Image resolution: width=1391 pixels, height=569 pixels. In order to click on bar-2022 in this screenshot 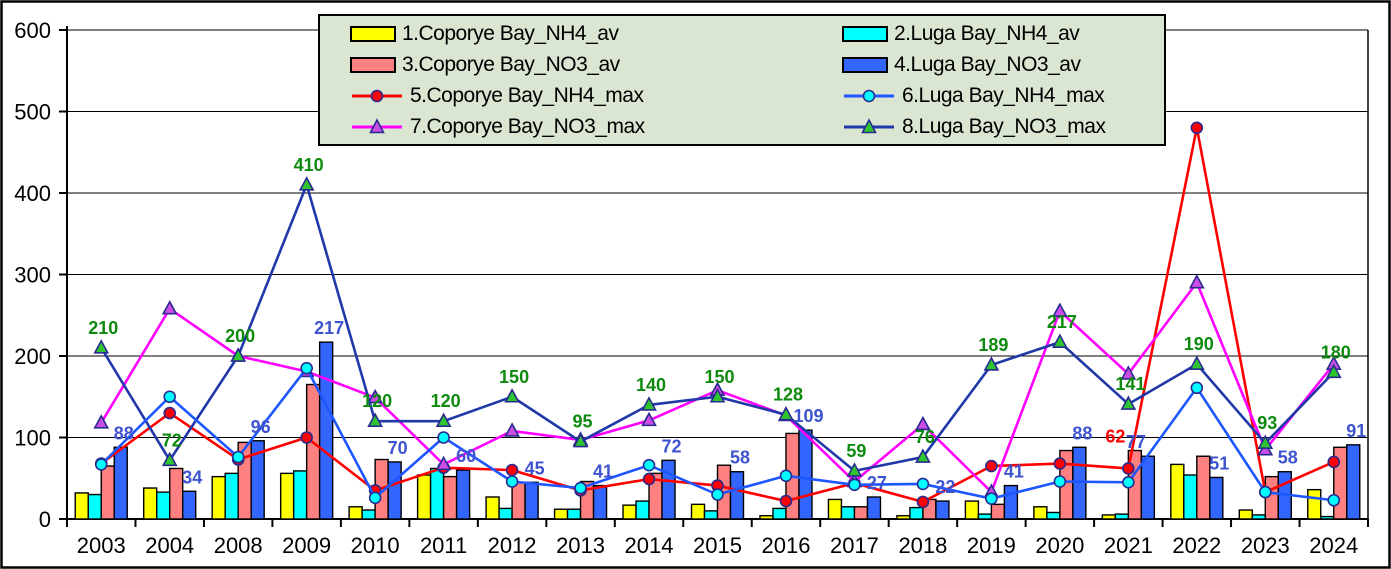, I will do `click(1203, 487)`.